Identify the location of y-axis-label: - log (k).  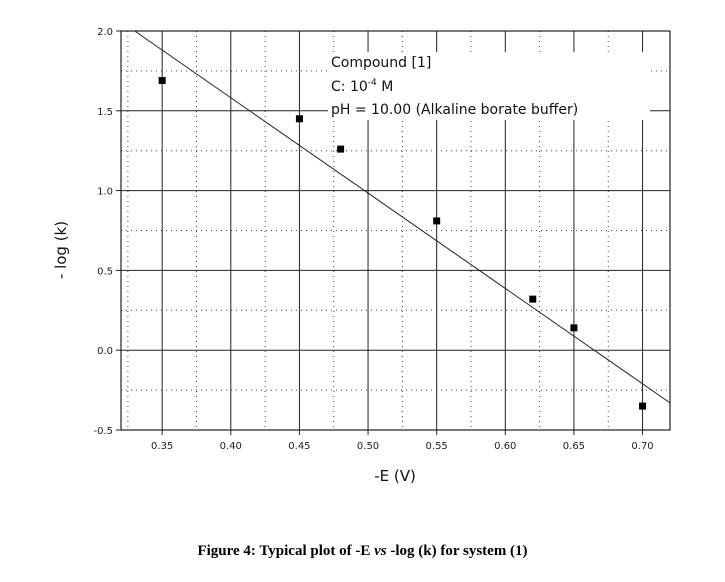
(61, 250).